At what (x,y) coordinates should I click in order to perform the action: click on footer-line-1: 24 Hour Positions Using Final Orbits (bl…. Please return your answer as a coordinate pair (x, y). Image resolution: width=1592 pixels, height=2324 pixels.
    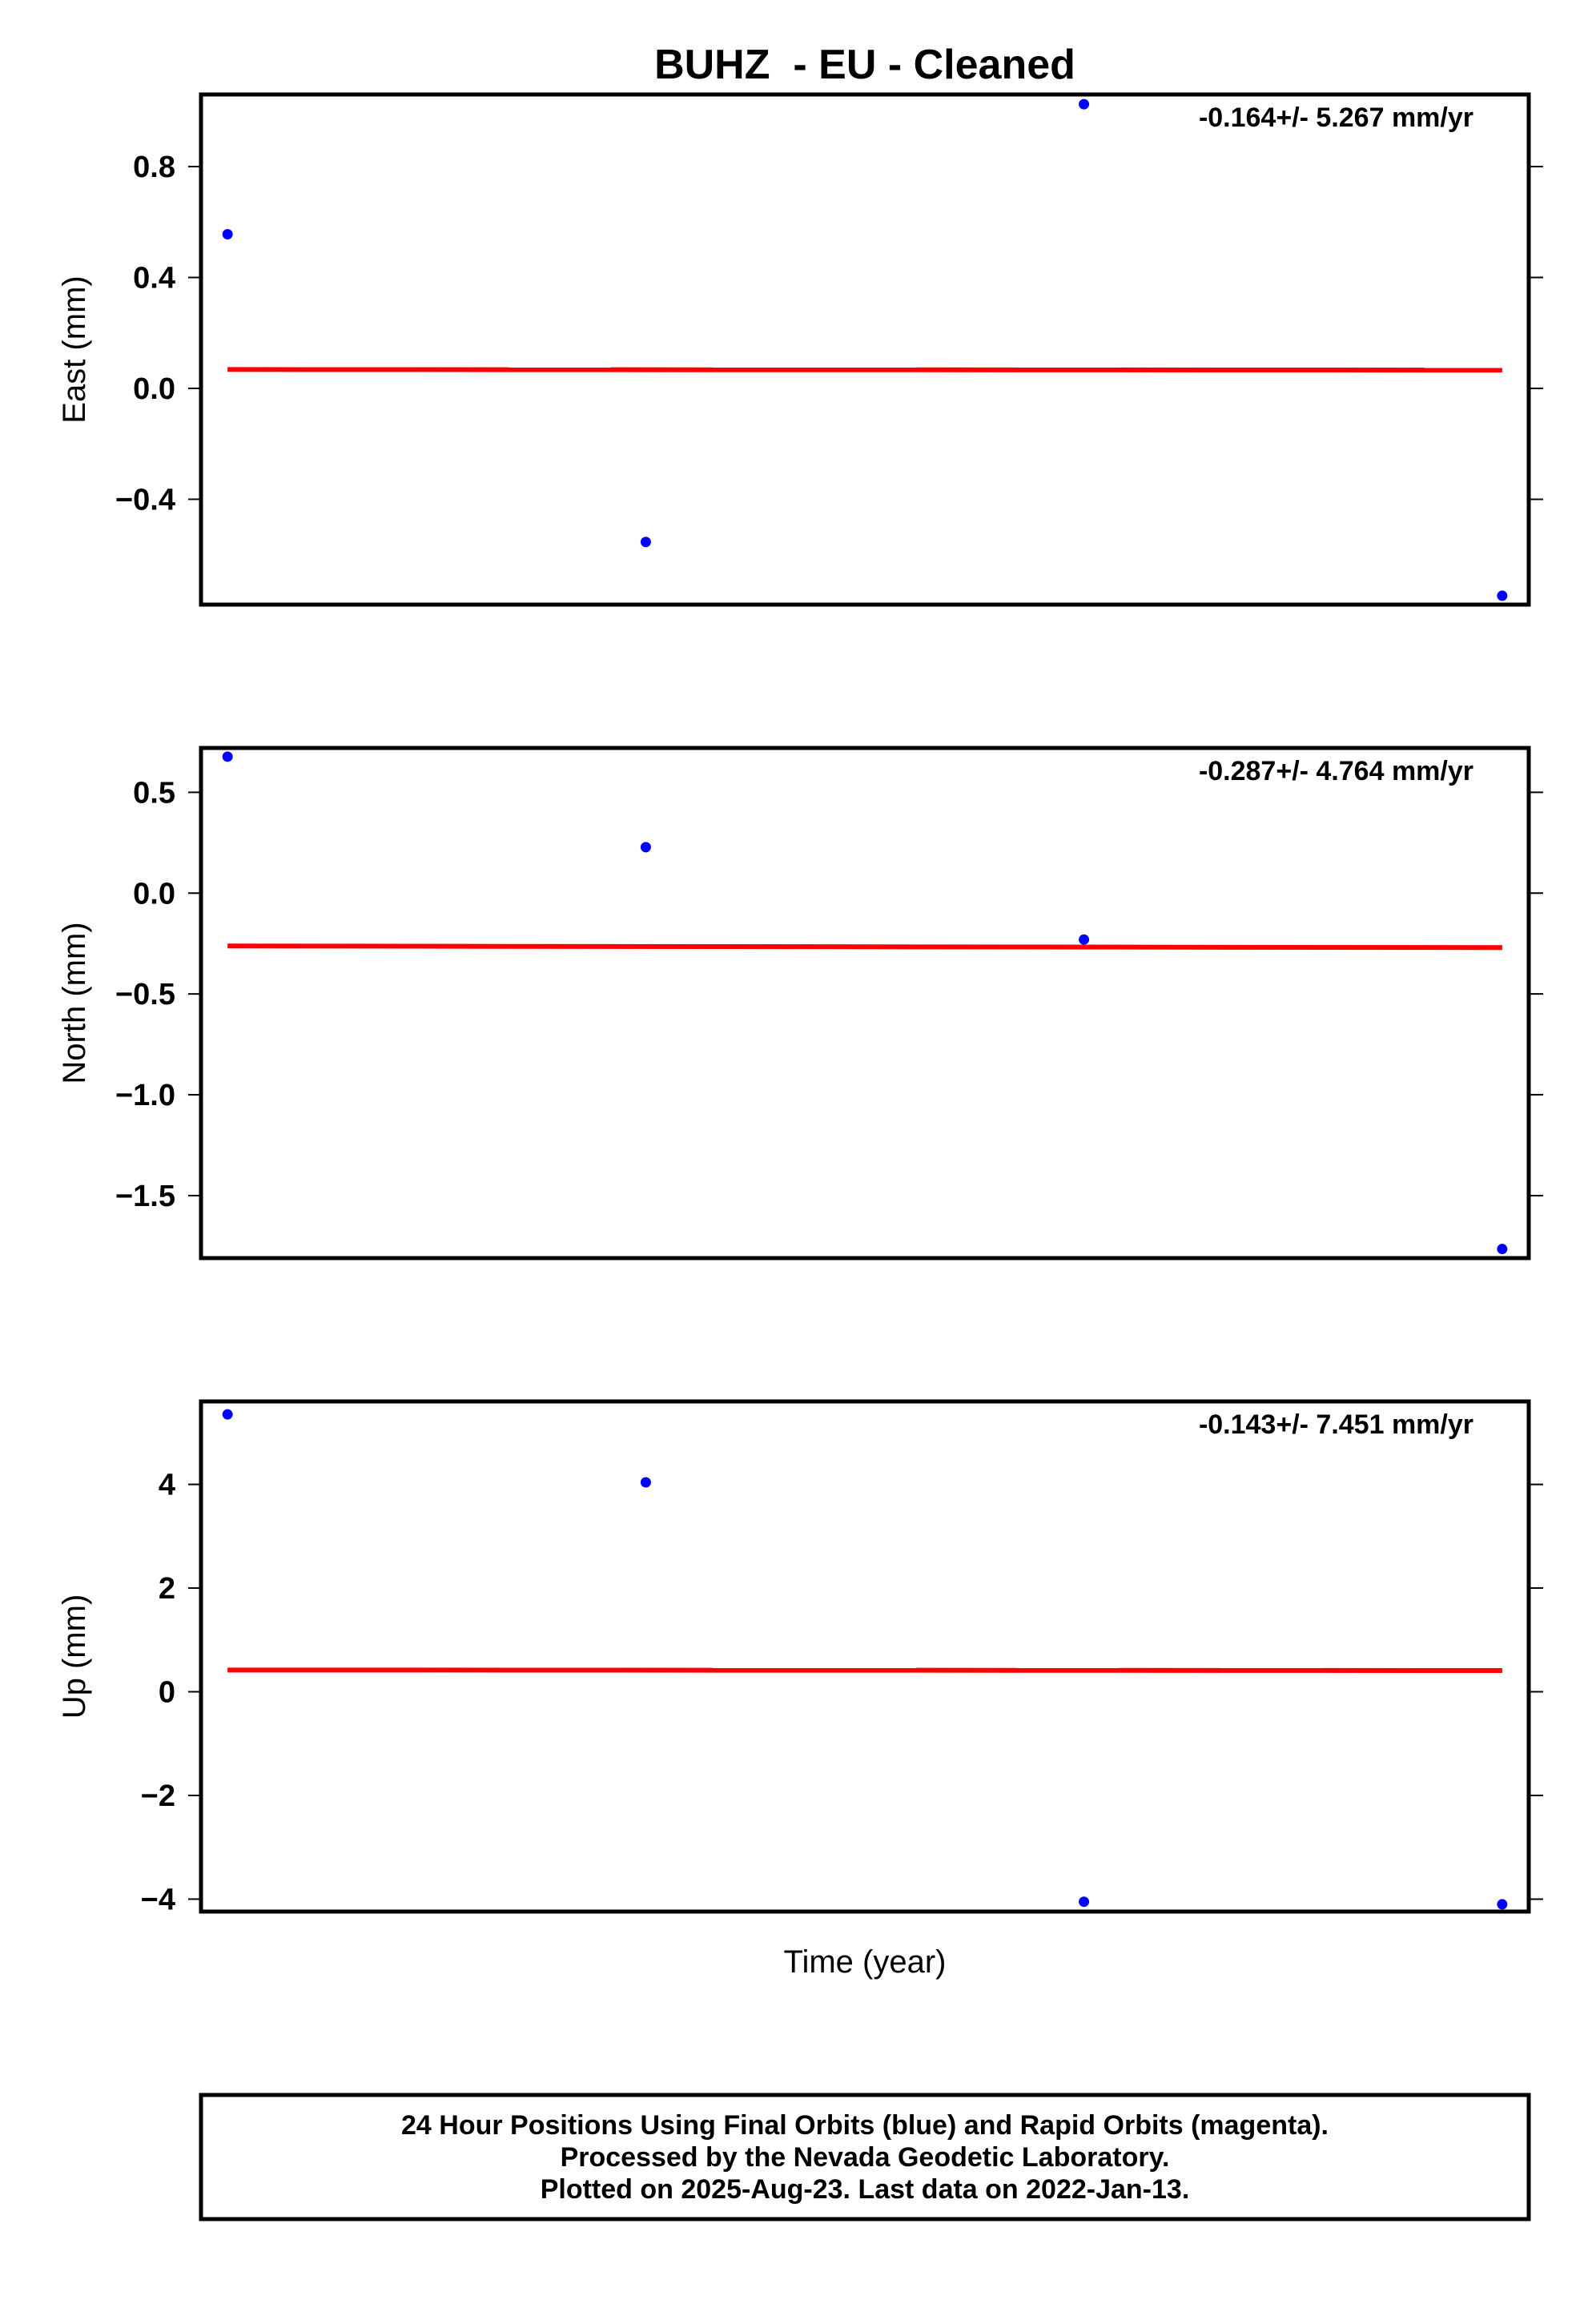
    Looking at the image, I should click on (865, 2125).